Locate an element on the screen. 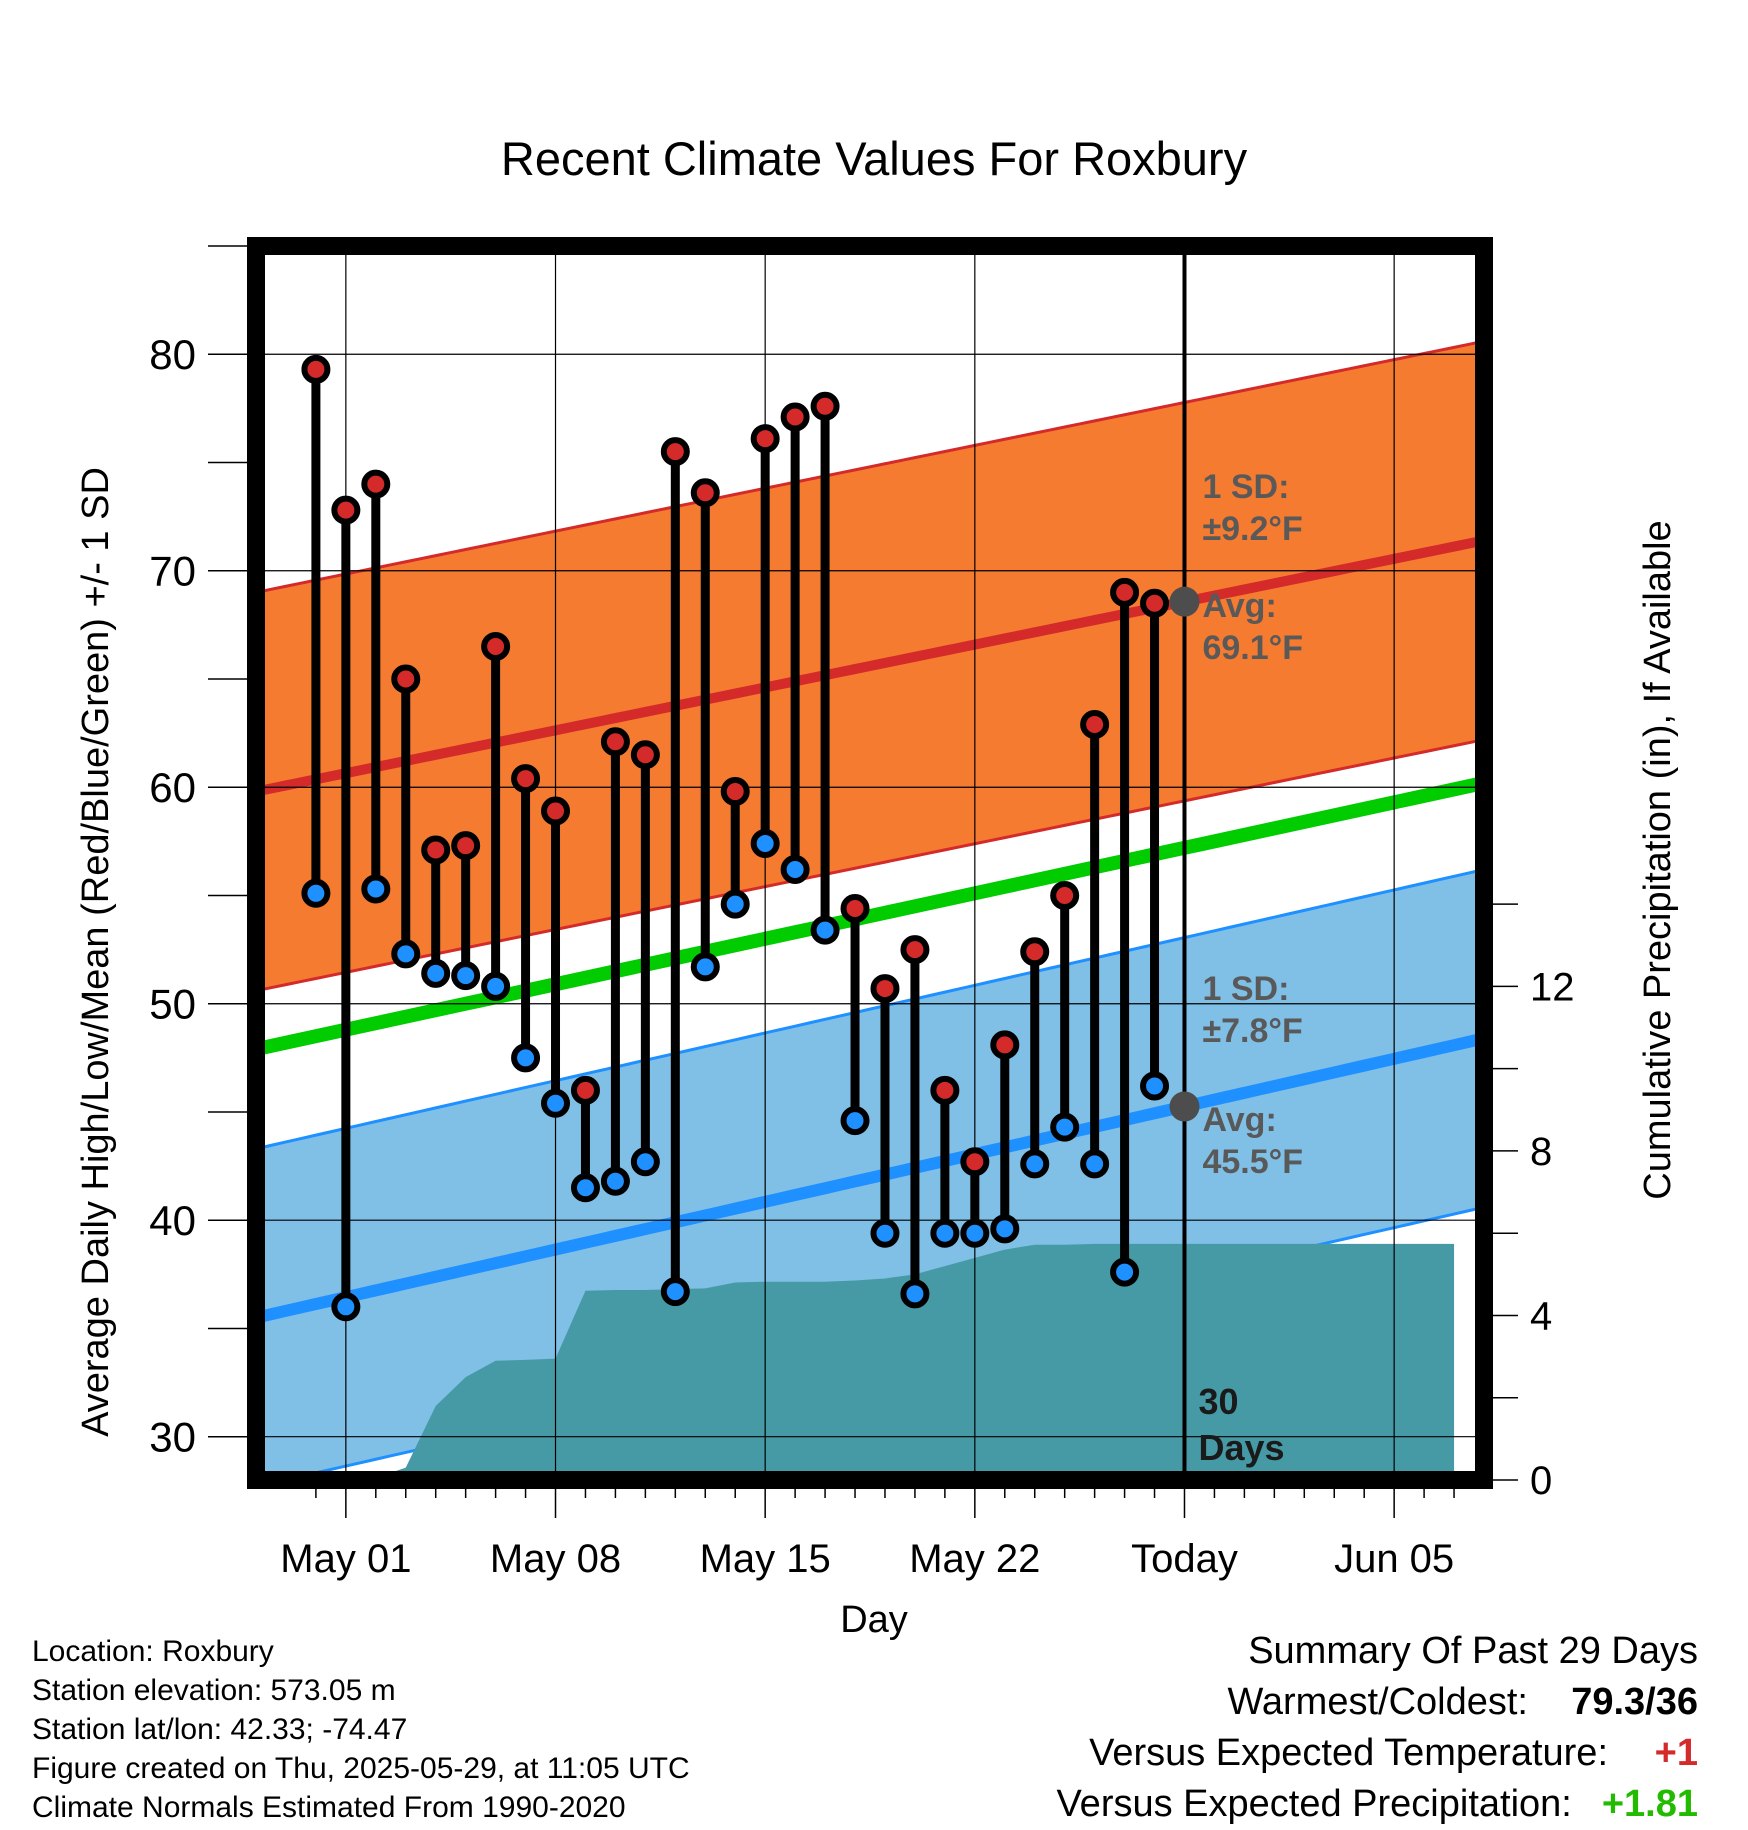 This screenshot has width=1748, height=1830. y-left-tick-label: 40 is located at coordinates (172, 1220).